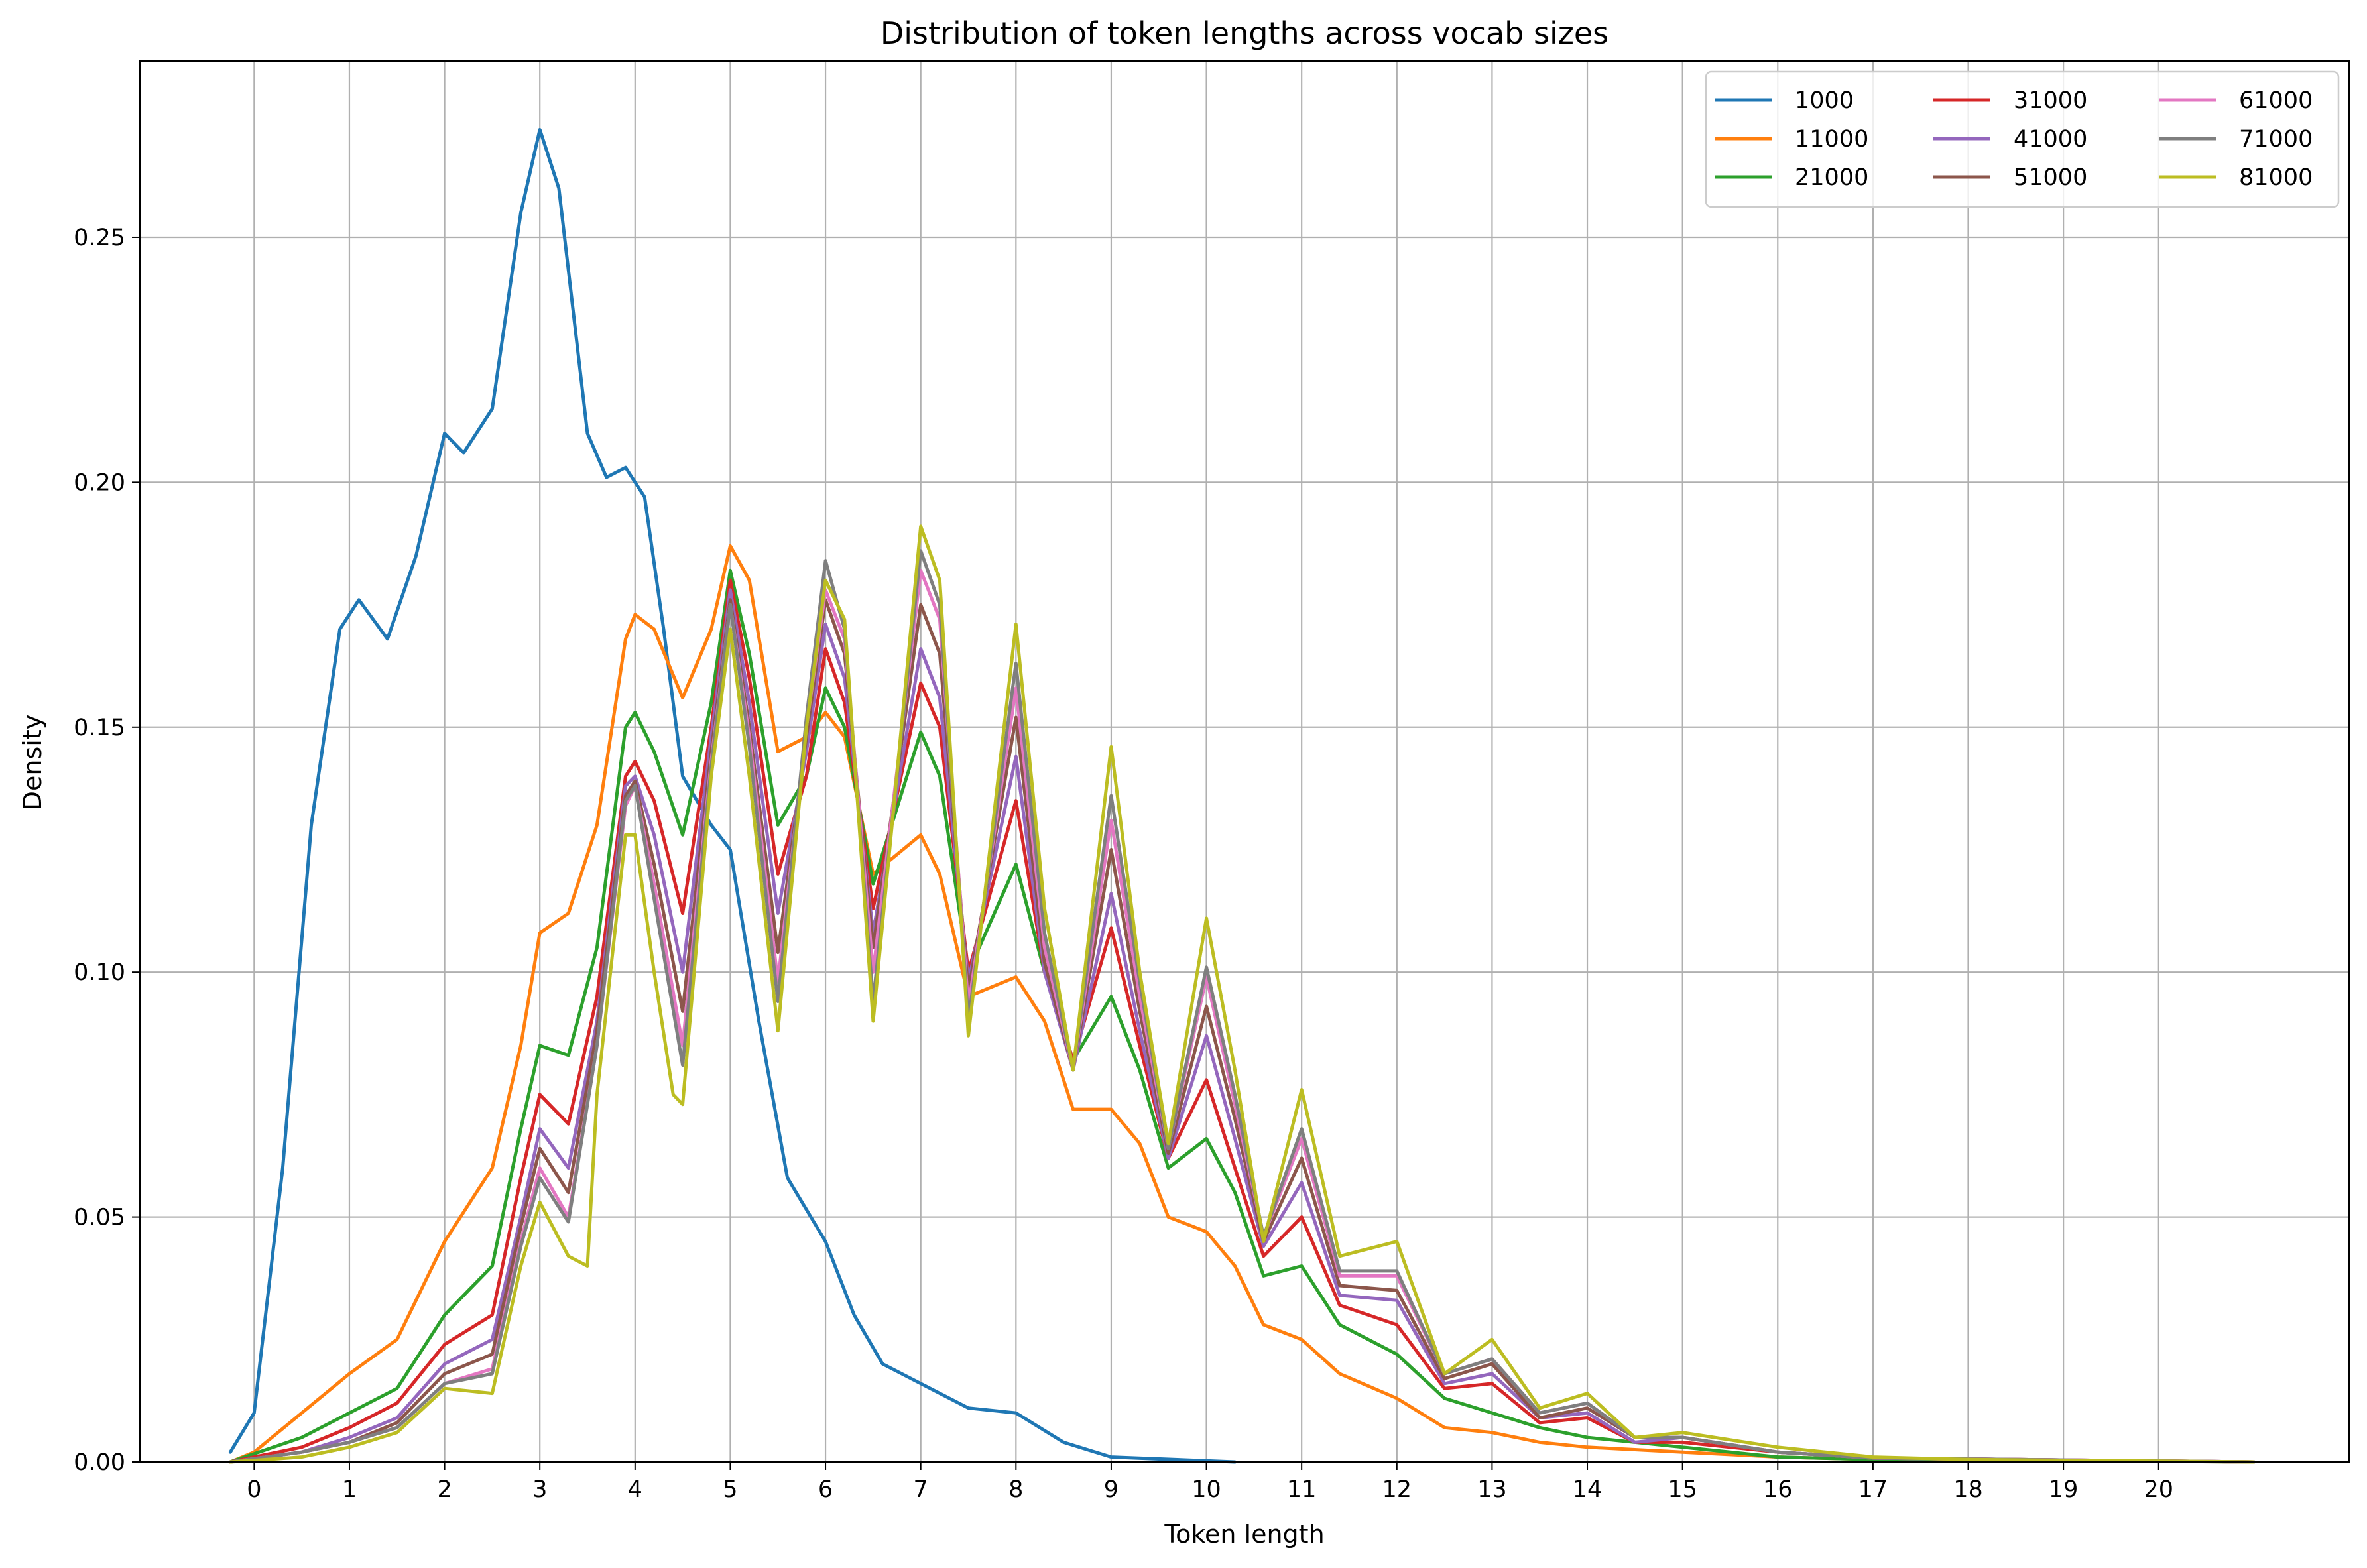  I want to click on x-tick-label: 18, so click(1968, 1490).